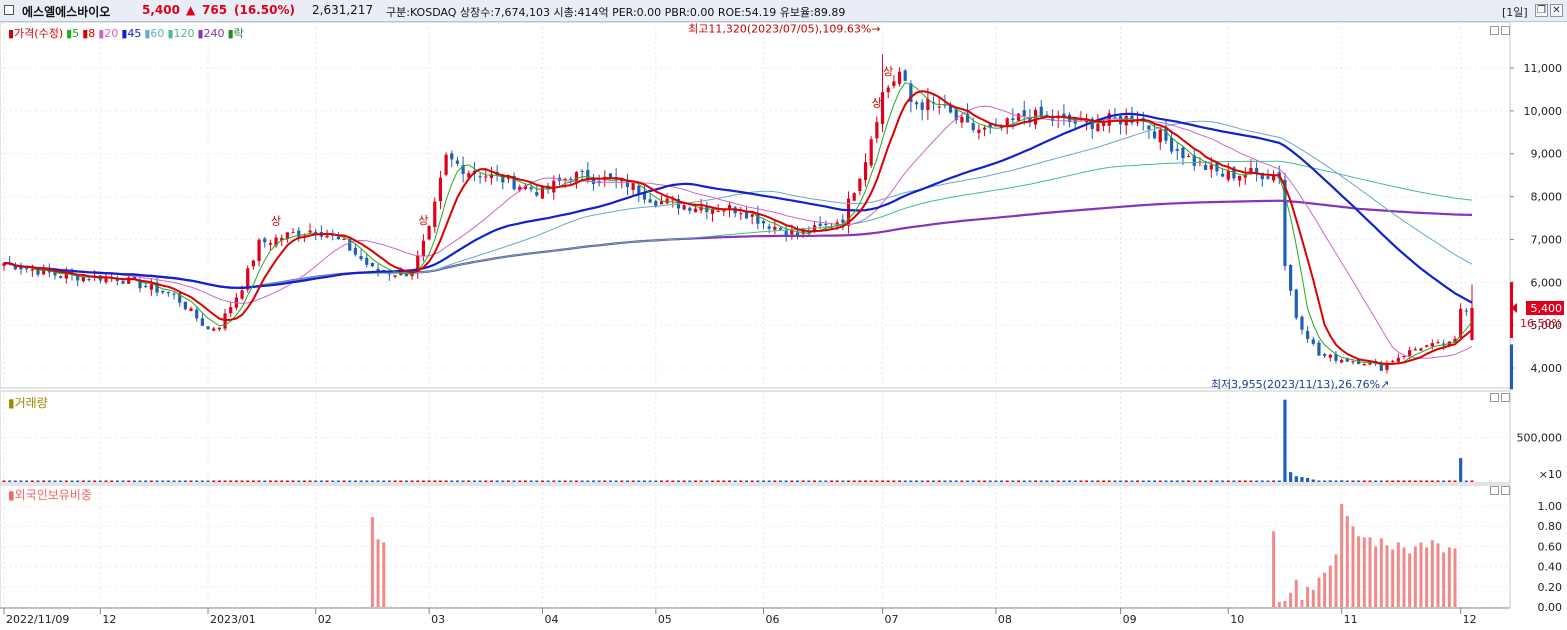 This screenshot has height=630, width=1567. What do you see at coordinates (181, 33) in the screenshot?
I see `legend-item: ▮120` at bounding box center [181, 33].